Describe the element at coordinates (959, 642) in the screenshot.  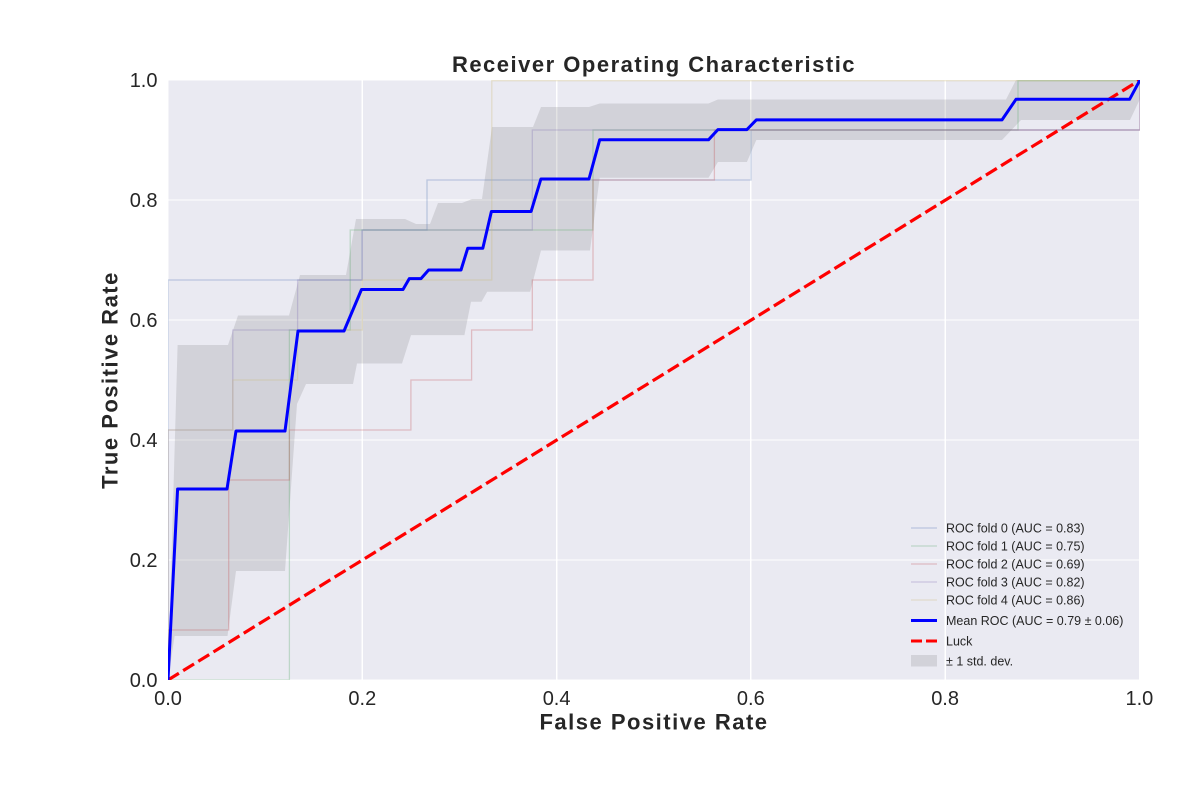
I see `svg-text: Luck` at that location.